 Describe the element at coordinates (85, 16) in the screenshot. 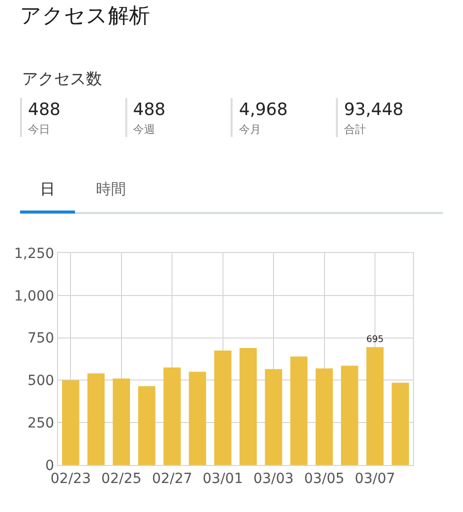

I see `chart-title: アクセス解析` at that location.